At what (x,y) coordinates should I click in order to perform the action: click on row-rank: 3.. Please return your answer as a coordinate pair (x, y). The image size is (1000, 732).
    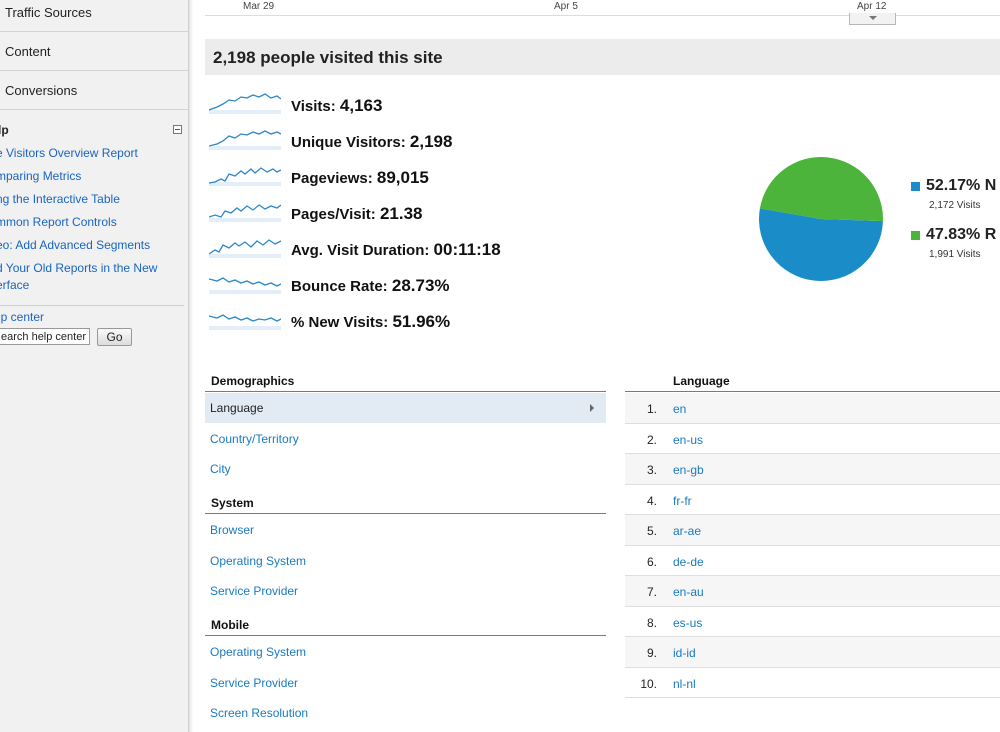
    Looking at the image, I should click on (651, 470).